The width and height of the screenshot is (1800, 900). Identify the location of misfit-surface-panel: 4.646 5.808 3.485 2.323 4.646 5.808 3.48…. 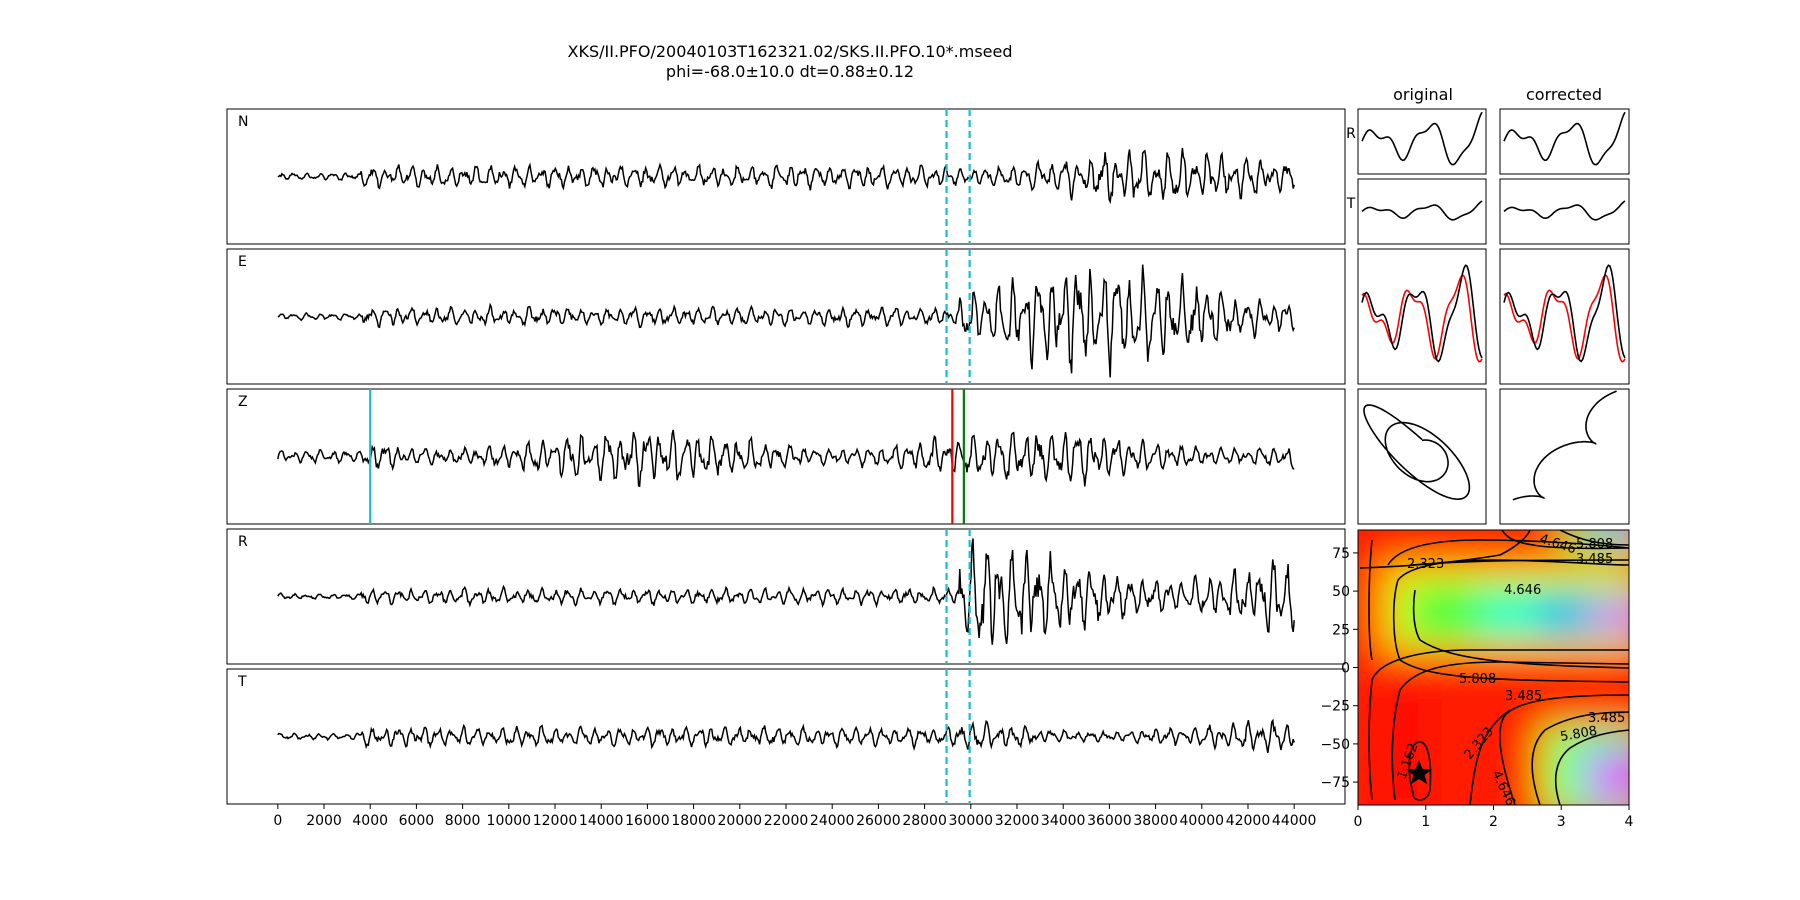
(1477, 679).